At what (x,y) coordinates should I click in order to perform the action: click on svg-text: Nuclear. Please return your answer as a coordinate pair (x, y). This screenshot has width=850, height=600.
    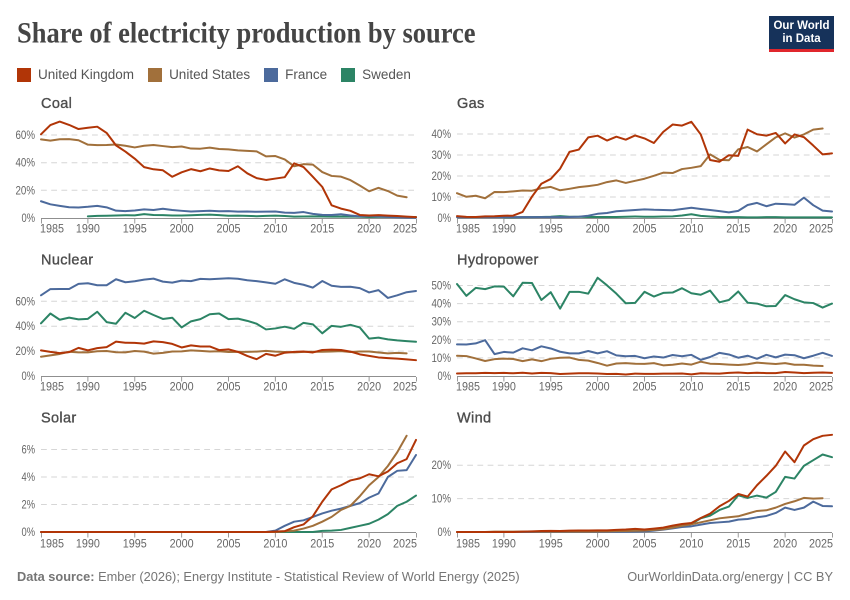
    Looking at the image, I should click on (67, 261).